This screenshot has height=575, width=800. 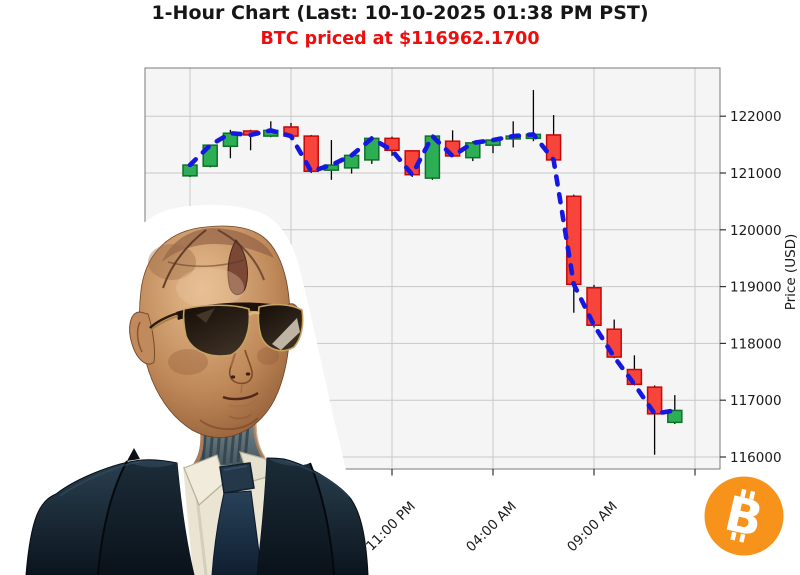 What do you see at coordinates (756, 401) in the screenshot?
I see `y-tick-label: 117000` at bounding box center [756, 401].